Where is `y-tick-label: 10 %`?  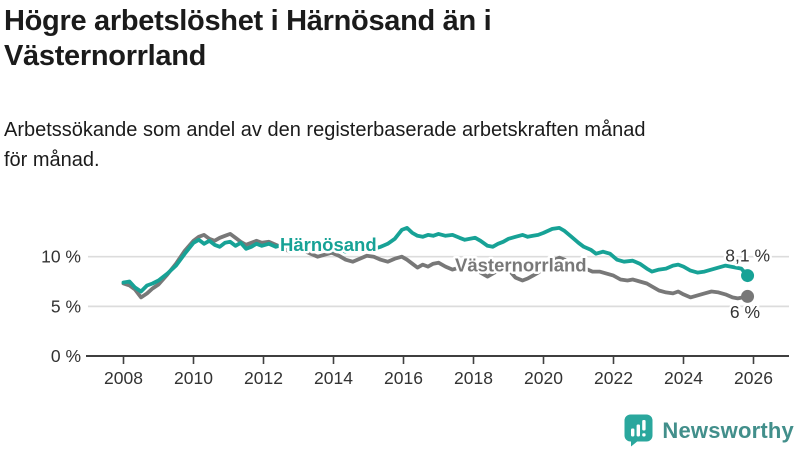
y-tick-label: 10 % is located at coordinates (61, 257).